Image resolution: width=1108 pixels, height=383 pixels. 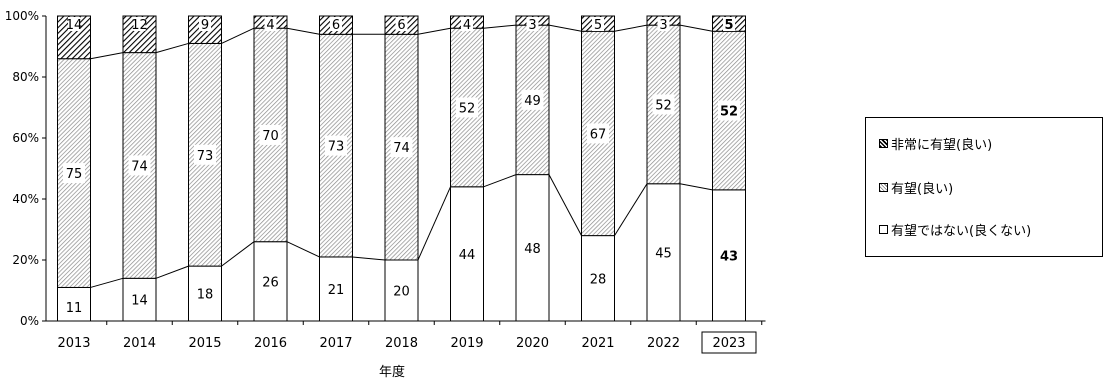 What do you see at coordinates (25, 199) in the screenshot?
I see `y-tick-label: 40%` at bounding box center [25, 199].